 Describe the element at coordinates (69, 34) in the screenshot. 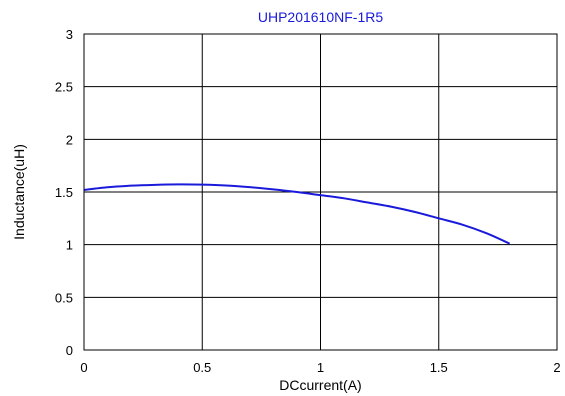

I see `y-tick-label: 3` at that location.